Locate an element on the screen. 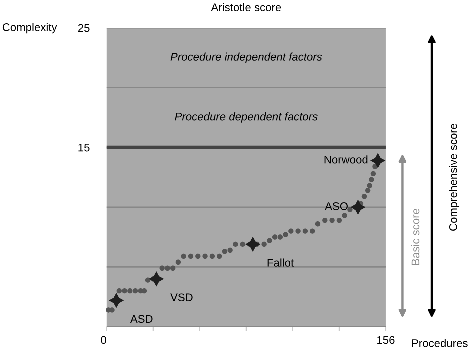  y-tick-label: 25 is located at coordinates (84, 28).